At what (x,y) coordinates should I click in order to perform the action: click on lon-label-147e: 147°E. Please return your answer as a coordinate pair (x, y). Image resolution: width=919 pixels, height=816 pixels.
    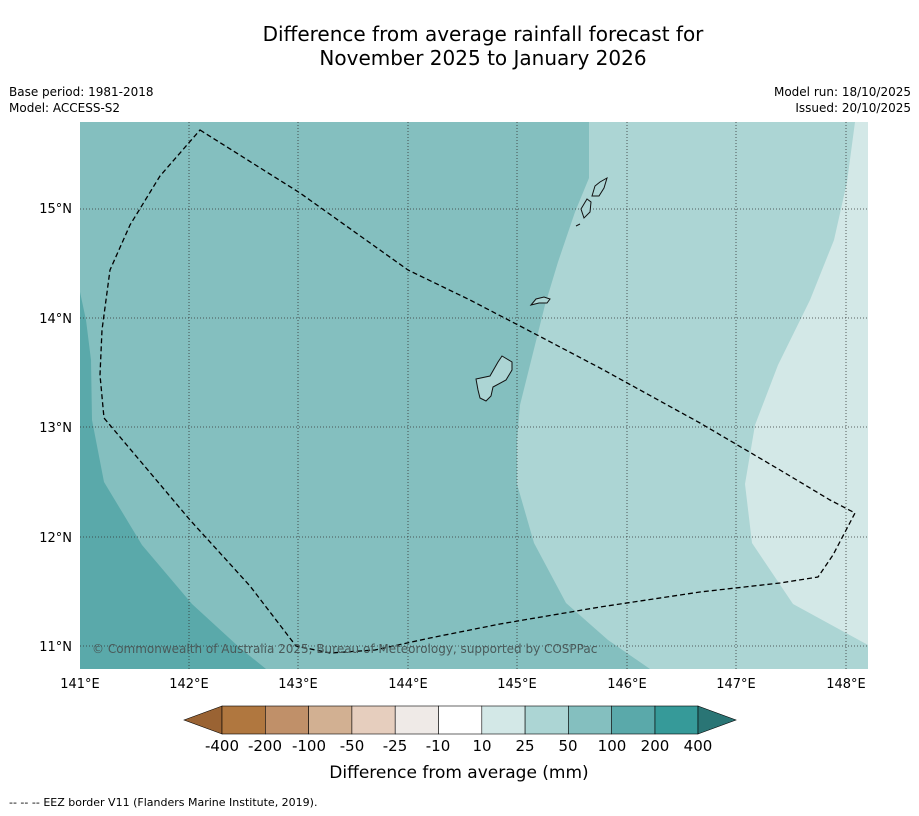
    Looking at the image, I should click on (736, 684).